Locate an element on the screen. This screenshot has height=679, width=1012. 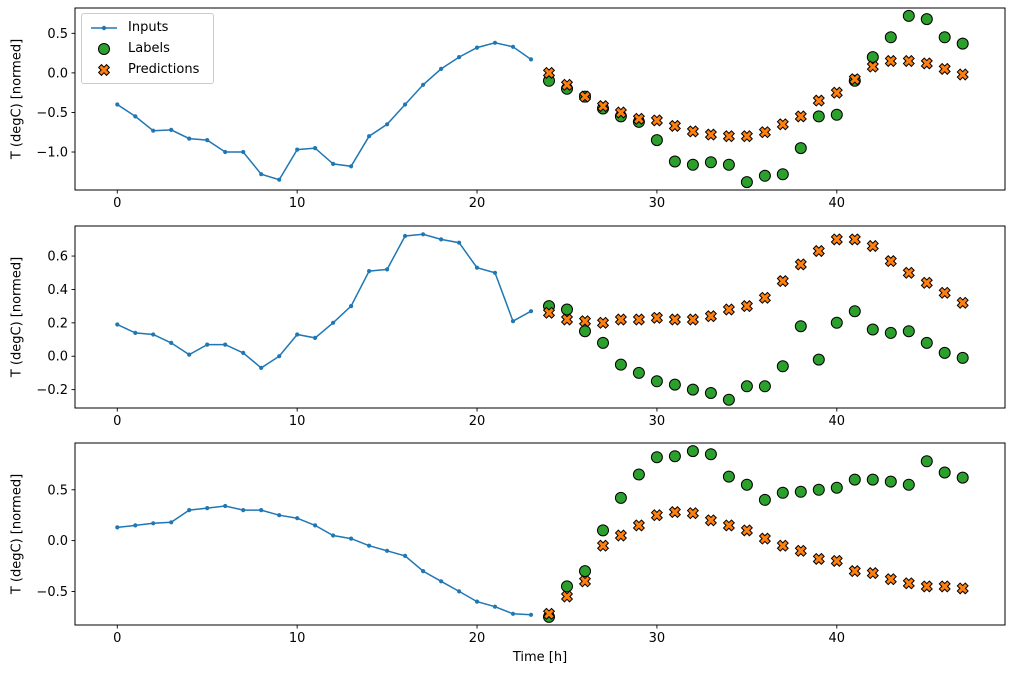
legend-label-predictions: Predictions is located at coordinates (164, 69).